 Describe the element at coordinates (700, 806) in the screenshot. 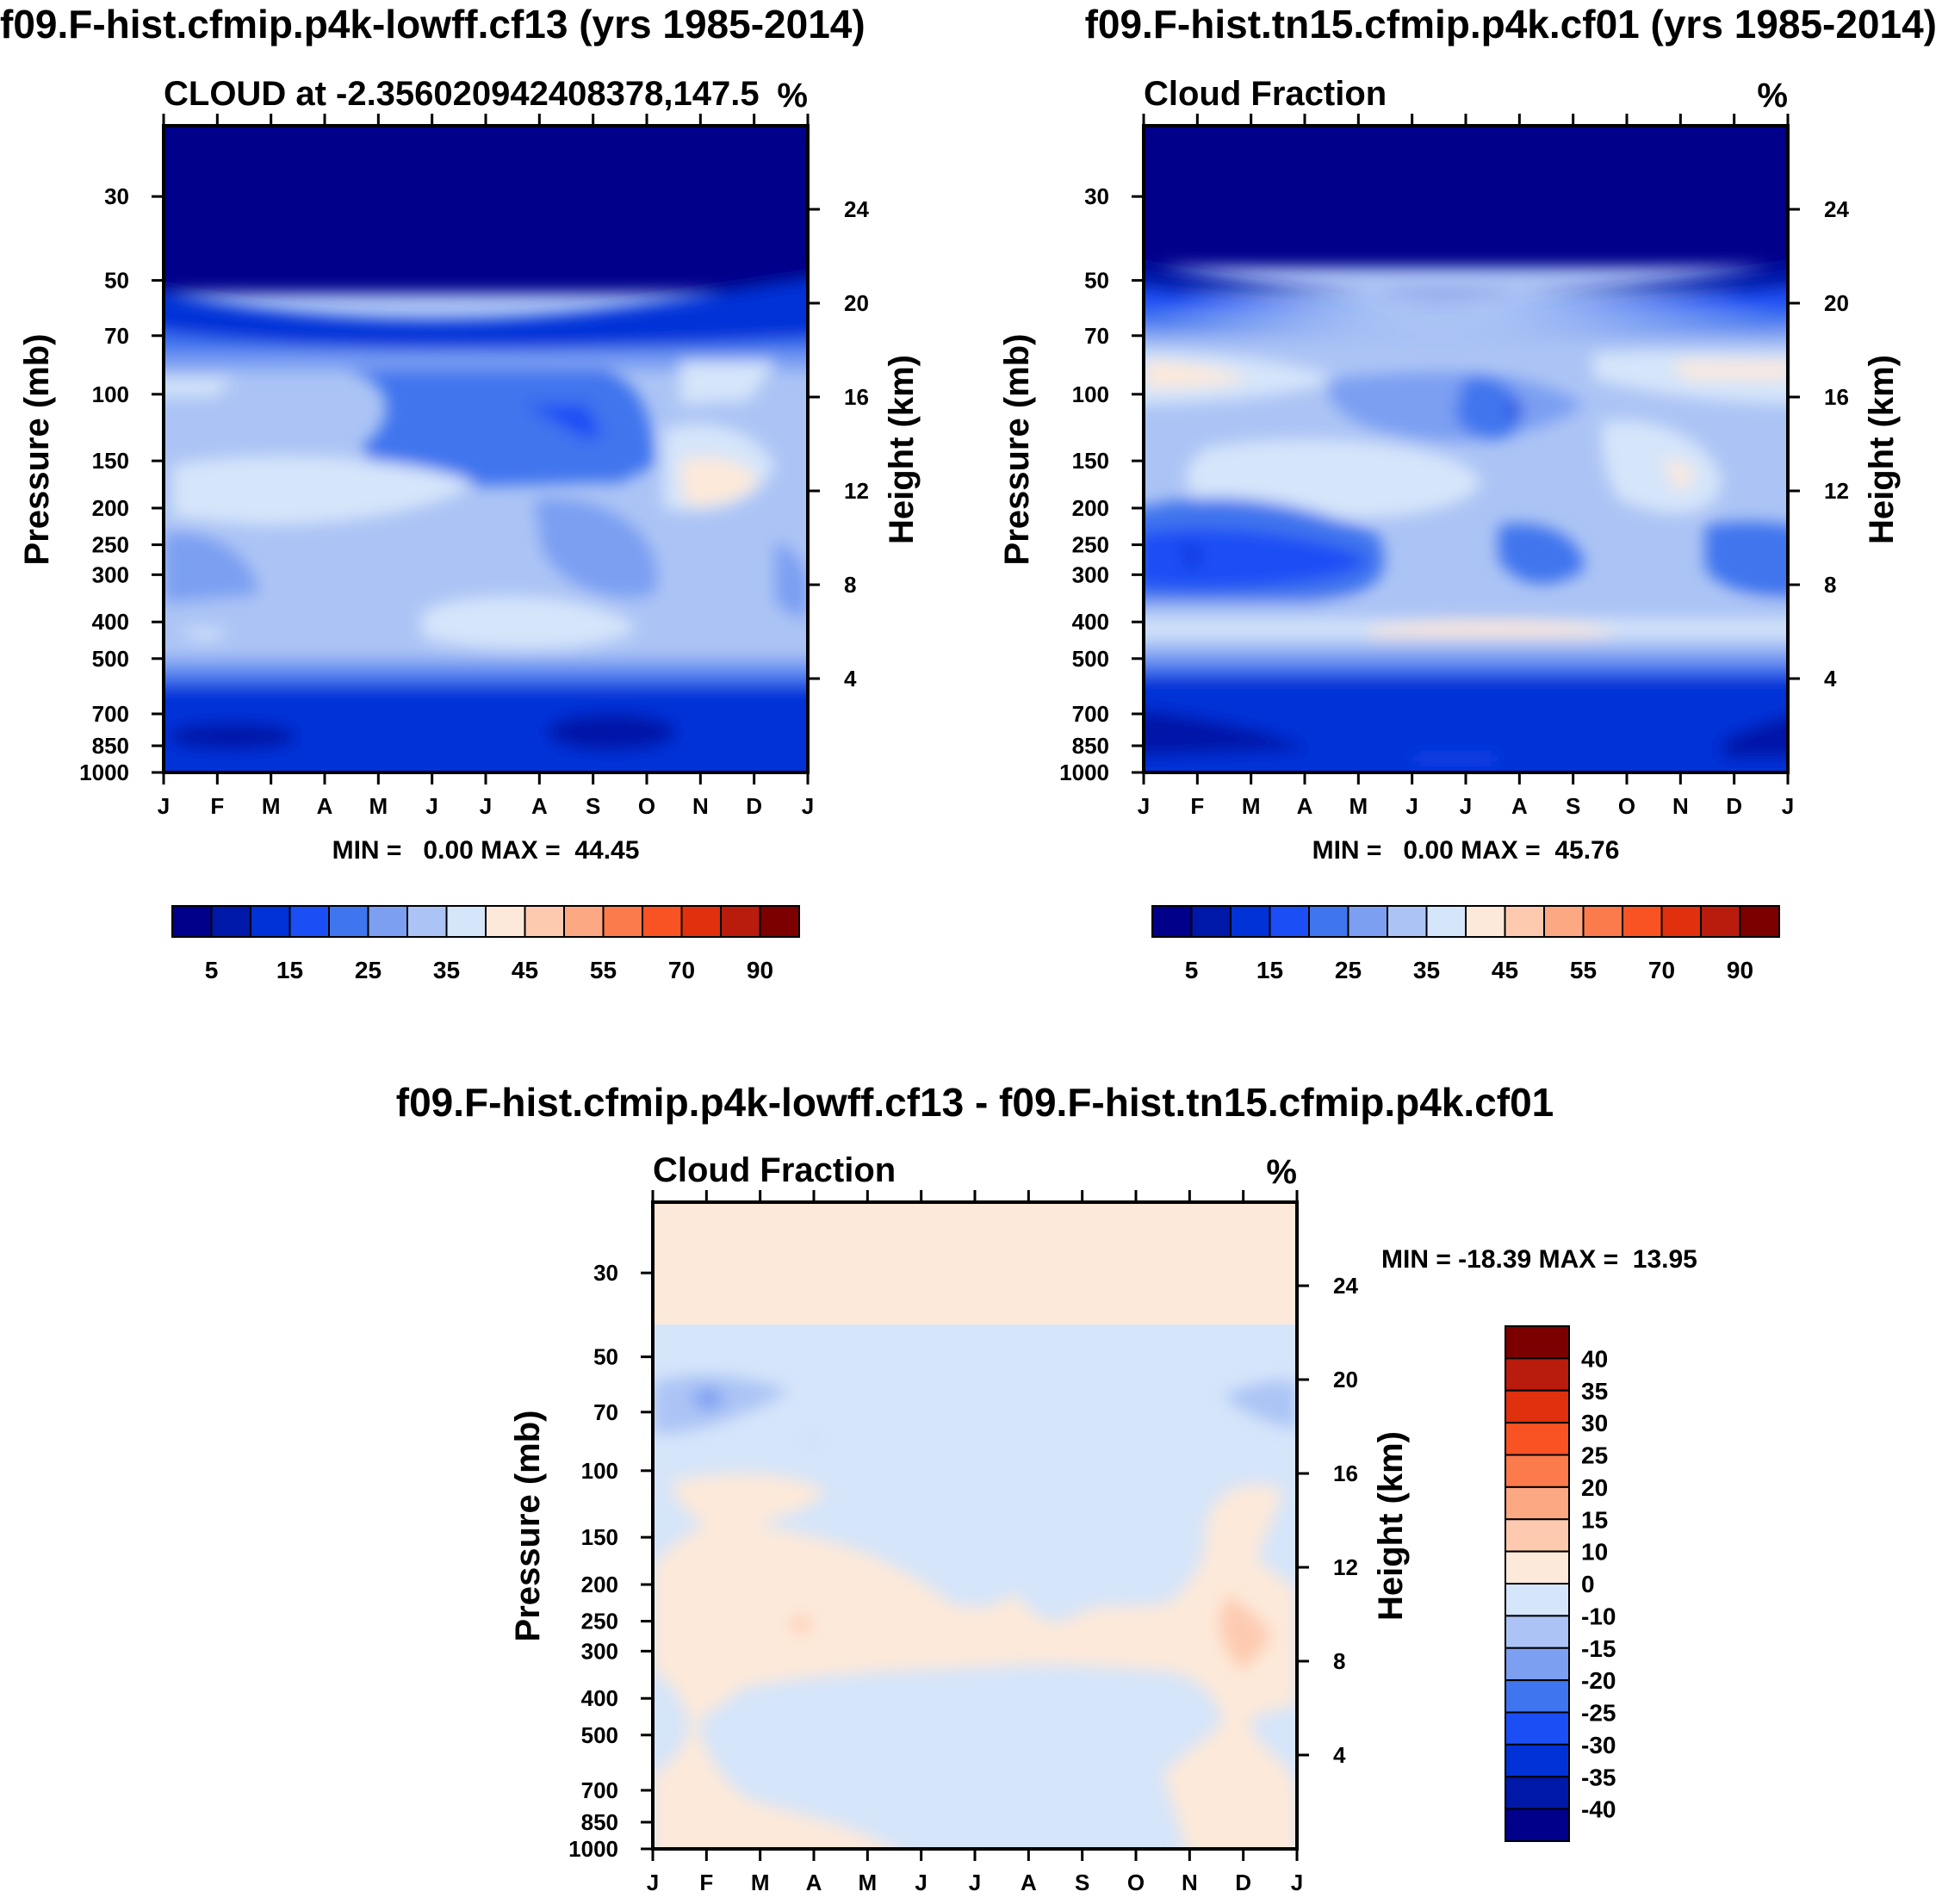

I see `x-tick-label: N` at that location.